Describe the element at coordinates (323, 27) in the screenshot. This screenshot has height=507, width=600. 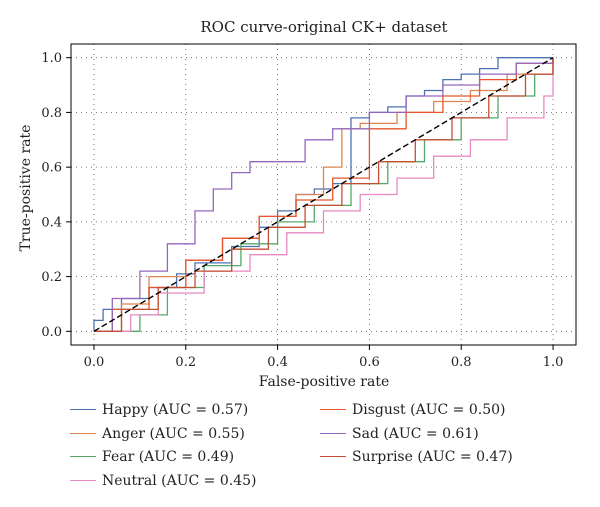
I see `chart-title: ROC curve-original CK+ dataset` at that location.